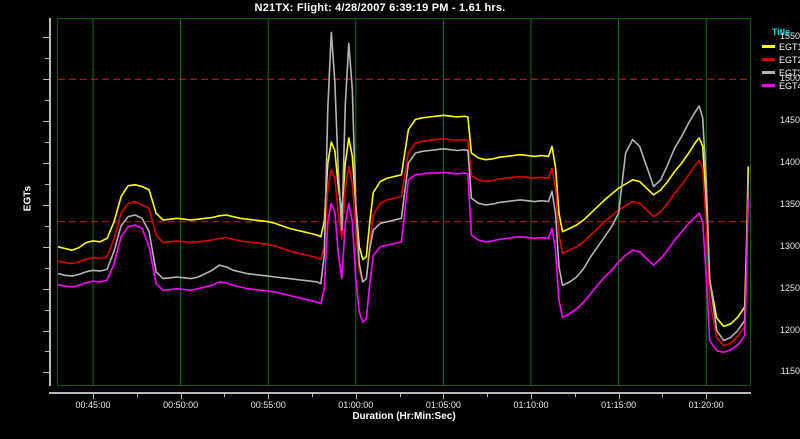 The width and height of the screenshot is (800, 439). What do you see at coordinates (789, 78) in the screenshot?
I see `y-tick-label: 1500` at bounding box center [789, 78].